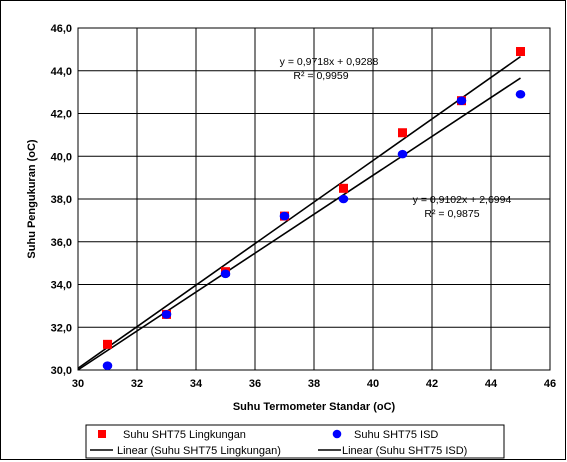 This screenshot has width=567, height=462. I want to click on y-axis-title: Suhu Pengukuran (oC), so click(32, 199).